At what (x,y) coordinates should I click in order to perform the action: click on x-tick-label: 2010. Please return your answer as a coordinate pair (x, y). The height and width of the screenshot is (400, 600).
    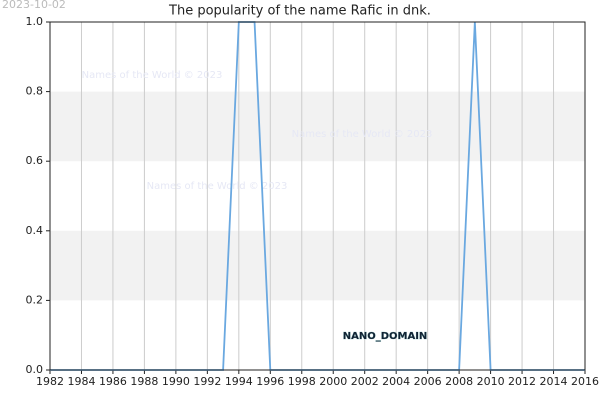
    Looking at the image, I should click on (491, 381).